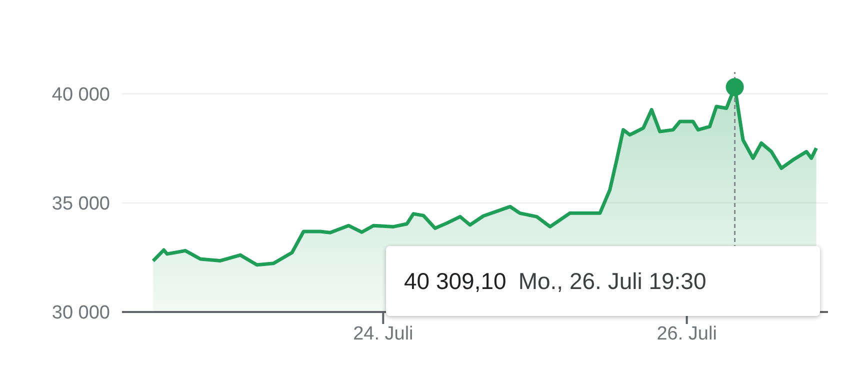  I want to click on x-tick-label: 26. Juli, so click(686, 333).